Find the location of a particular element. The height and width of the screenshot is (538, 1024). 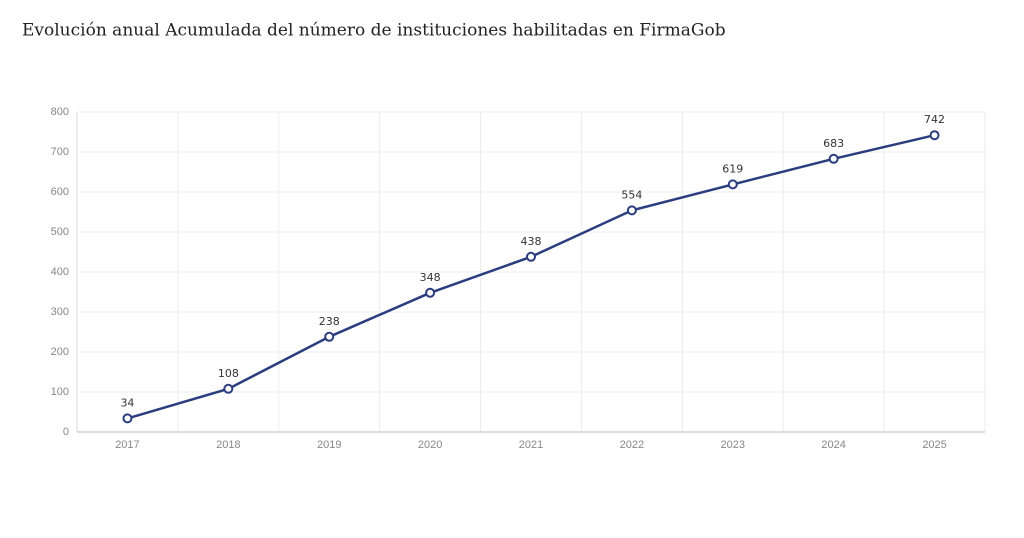

value-label: 742 is located at coordinates (934, 119).